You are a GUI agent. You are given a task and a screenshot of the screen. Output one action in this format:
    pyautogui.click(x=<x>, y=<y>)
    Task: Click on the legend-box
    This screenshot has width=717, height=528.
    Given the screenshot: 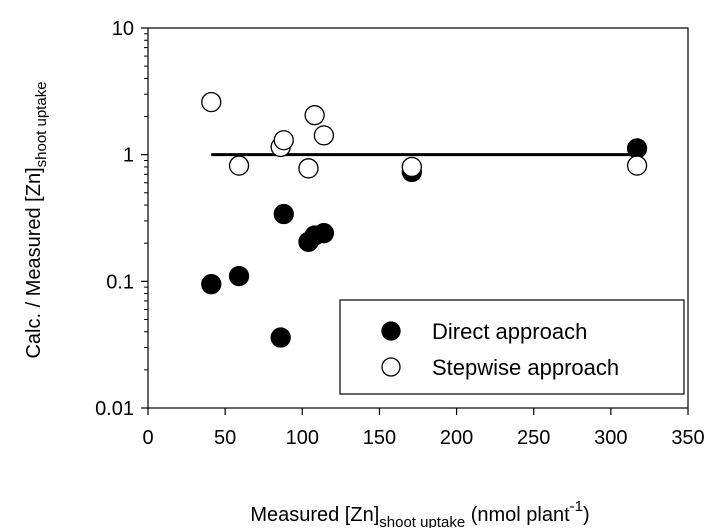 What is the action you would take?
    pyautogui.click(x=512, y=347)
    